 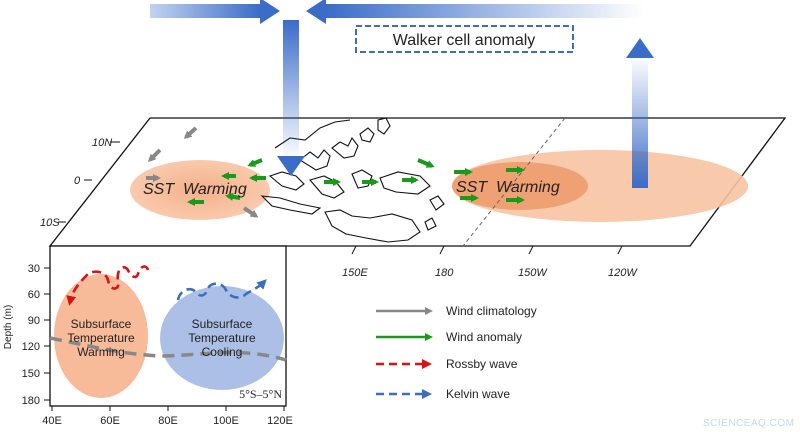 What do you see at coordinates (31, 335) in the screenshot?
I see `inset-y-ticks: 30 60 90 120 150 180` at bounding box center [31, 335].